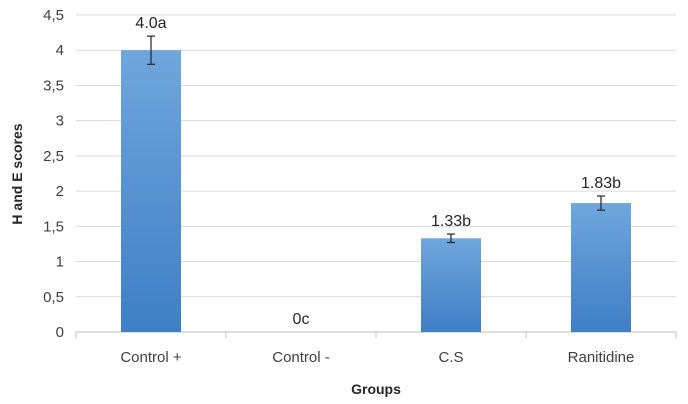  What do you see at coordinates (301, 319) in the screenshot?
I see `data-label: 0c` at bounding box center [301, 319].